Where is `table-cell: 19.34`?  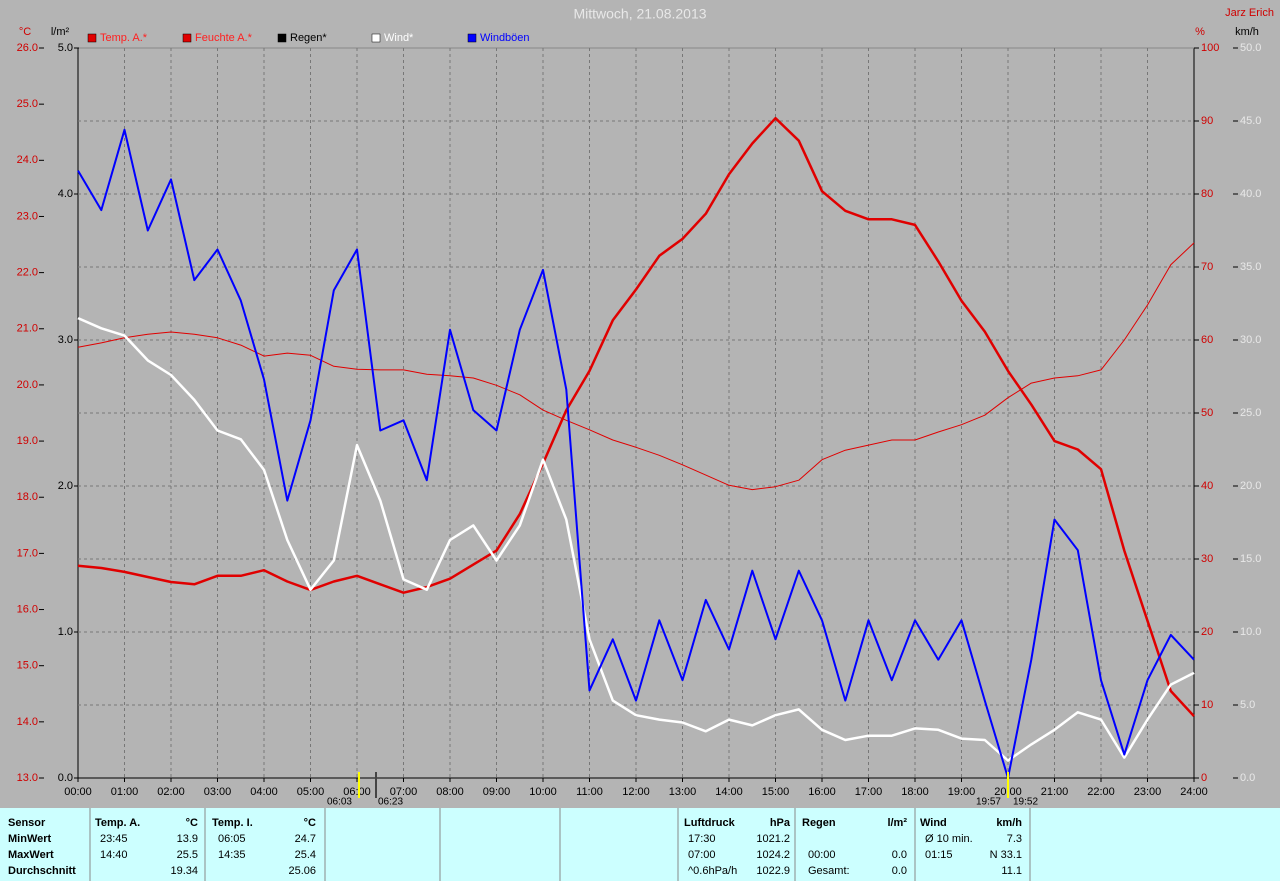 table-cell: 19.34 is located at coordinates (184, 871).